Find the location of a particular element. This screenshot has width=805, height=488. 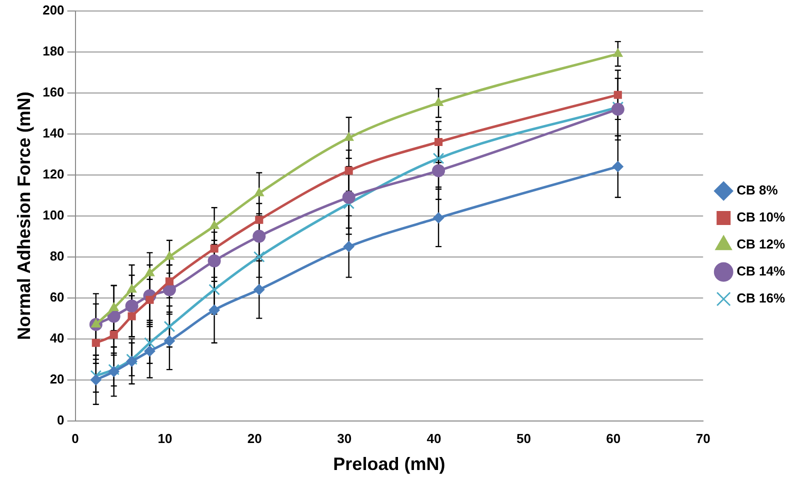

legend-label: CB 12% is located at coordinates (761, 244).